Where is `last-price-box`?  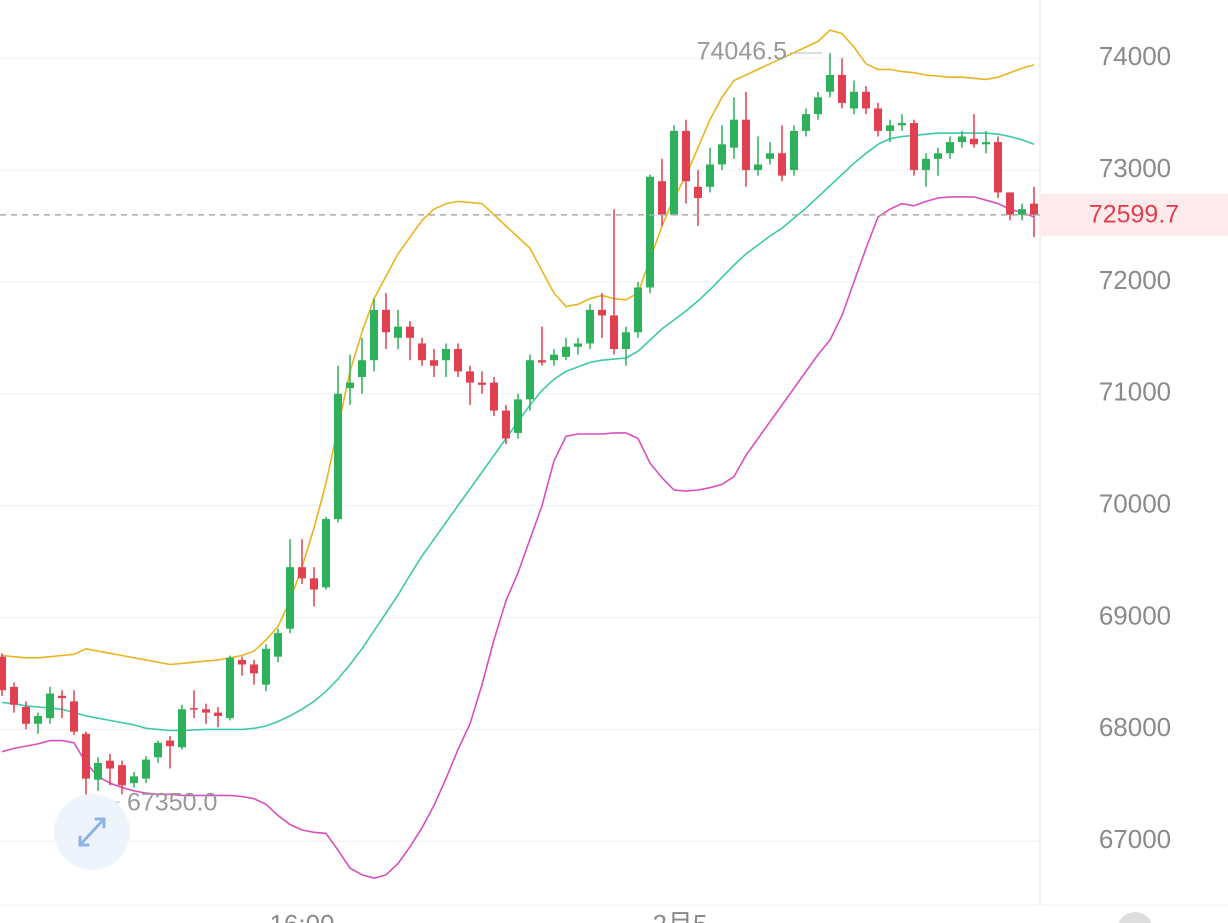 last-price-box is located at coordinates (1134, 214).